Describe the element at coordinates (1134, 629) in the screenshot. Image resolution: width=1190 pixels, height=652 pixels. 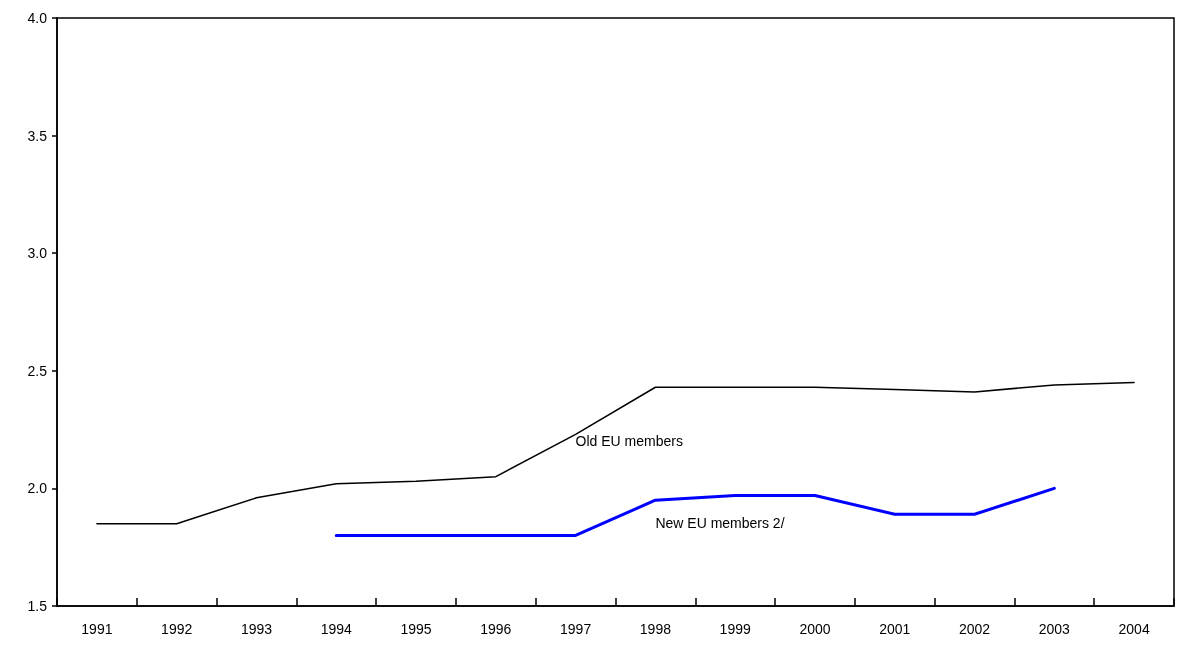
I see `x-tick-label: 2004` at that location.